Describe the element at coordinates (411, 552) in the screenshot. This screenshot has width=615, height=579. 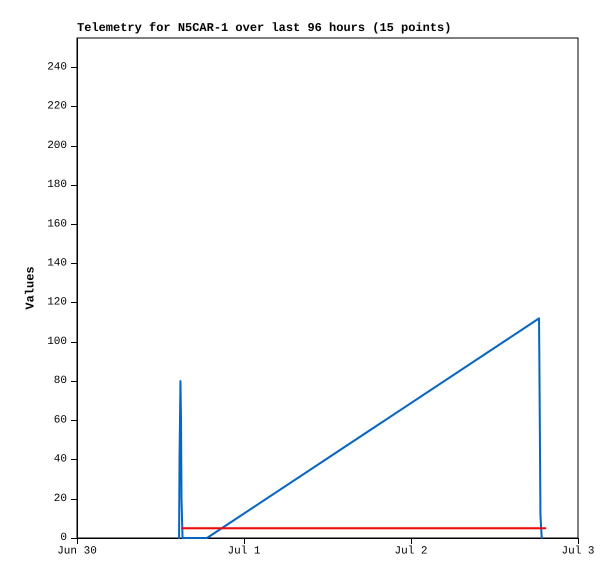
I see `x-tick-label: Jul 2` at that location.